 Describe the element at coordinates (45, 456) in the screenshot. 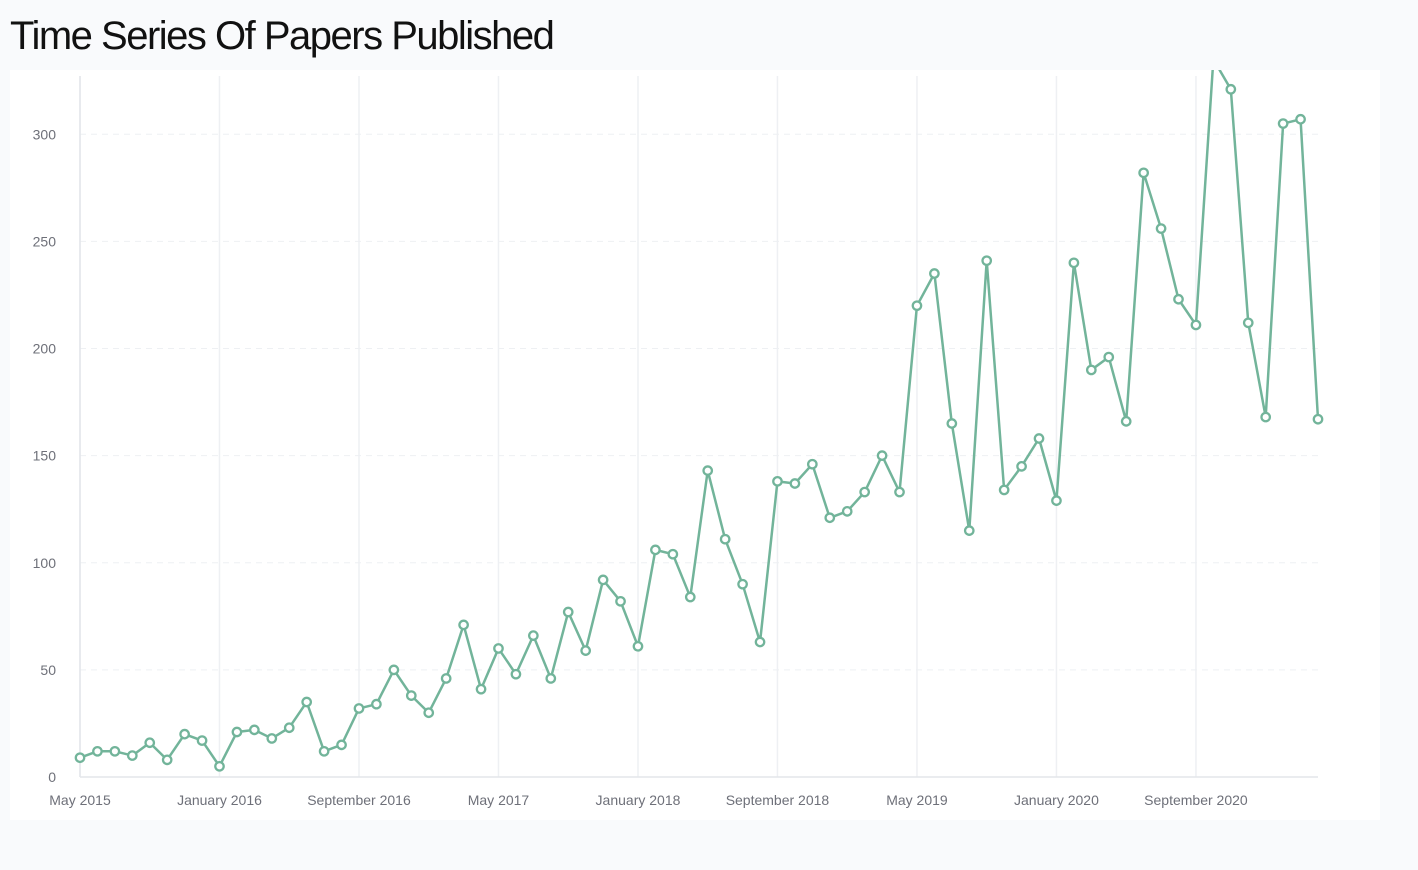

I see `y-tick-label: 150` at that location.